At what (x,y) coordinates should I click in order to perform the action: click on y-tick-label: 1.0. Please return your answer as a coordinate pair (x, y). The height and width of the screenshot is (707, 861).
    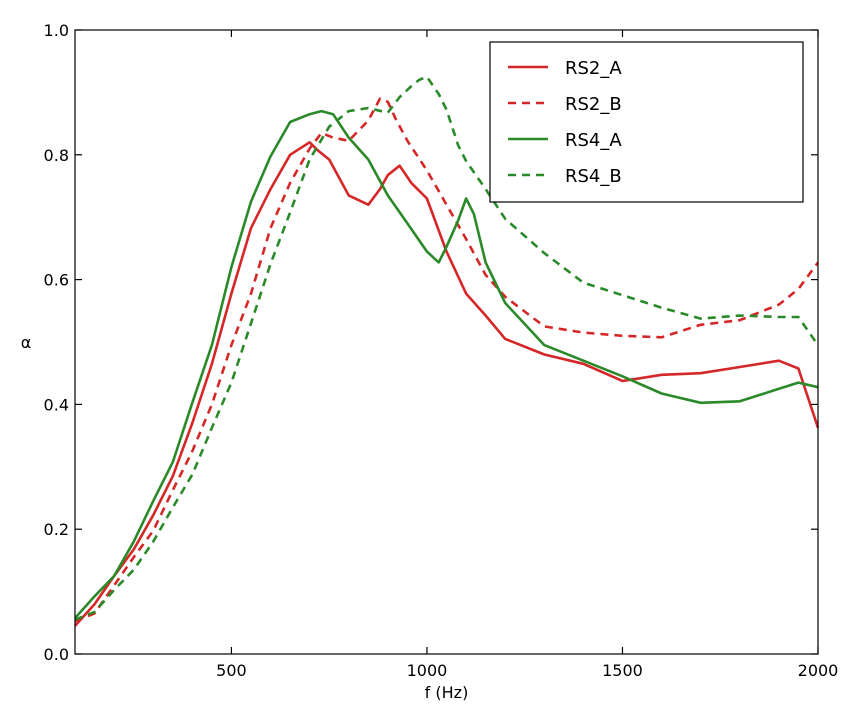
    Looking at the image, I should click on (56, 30).